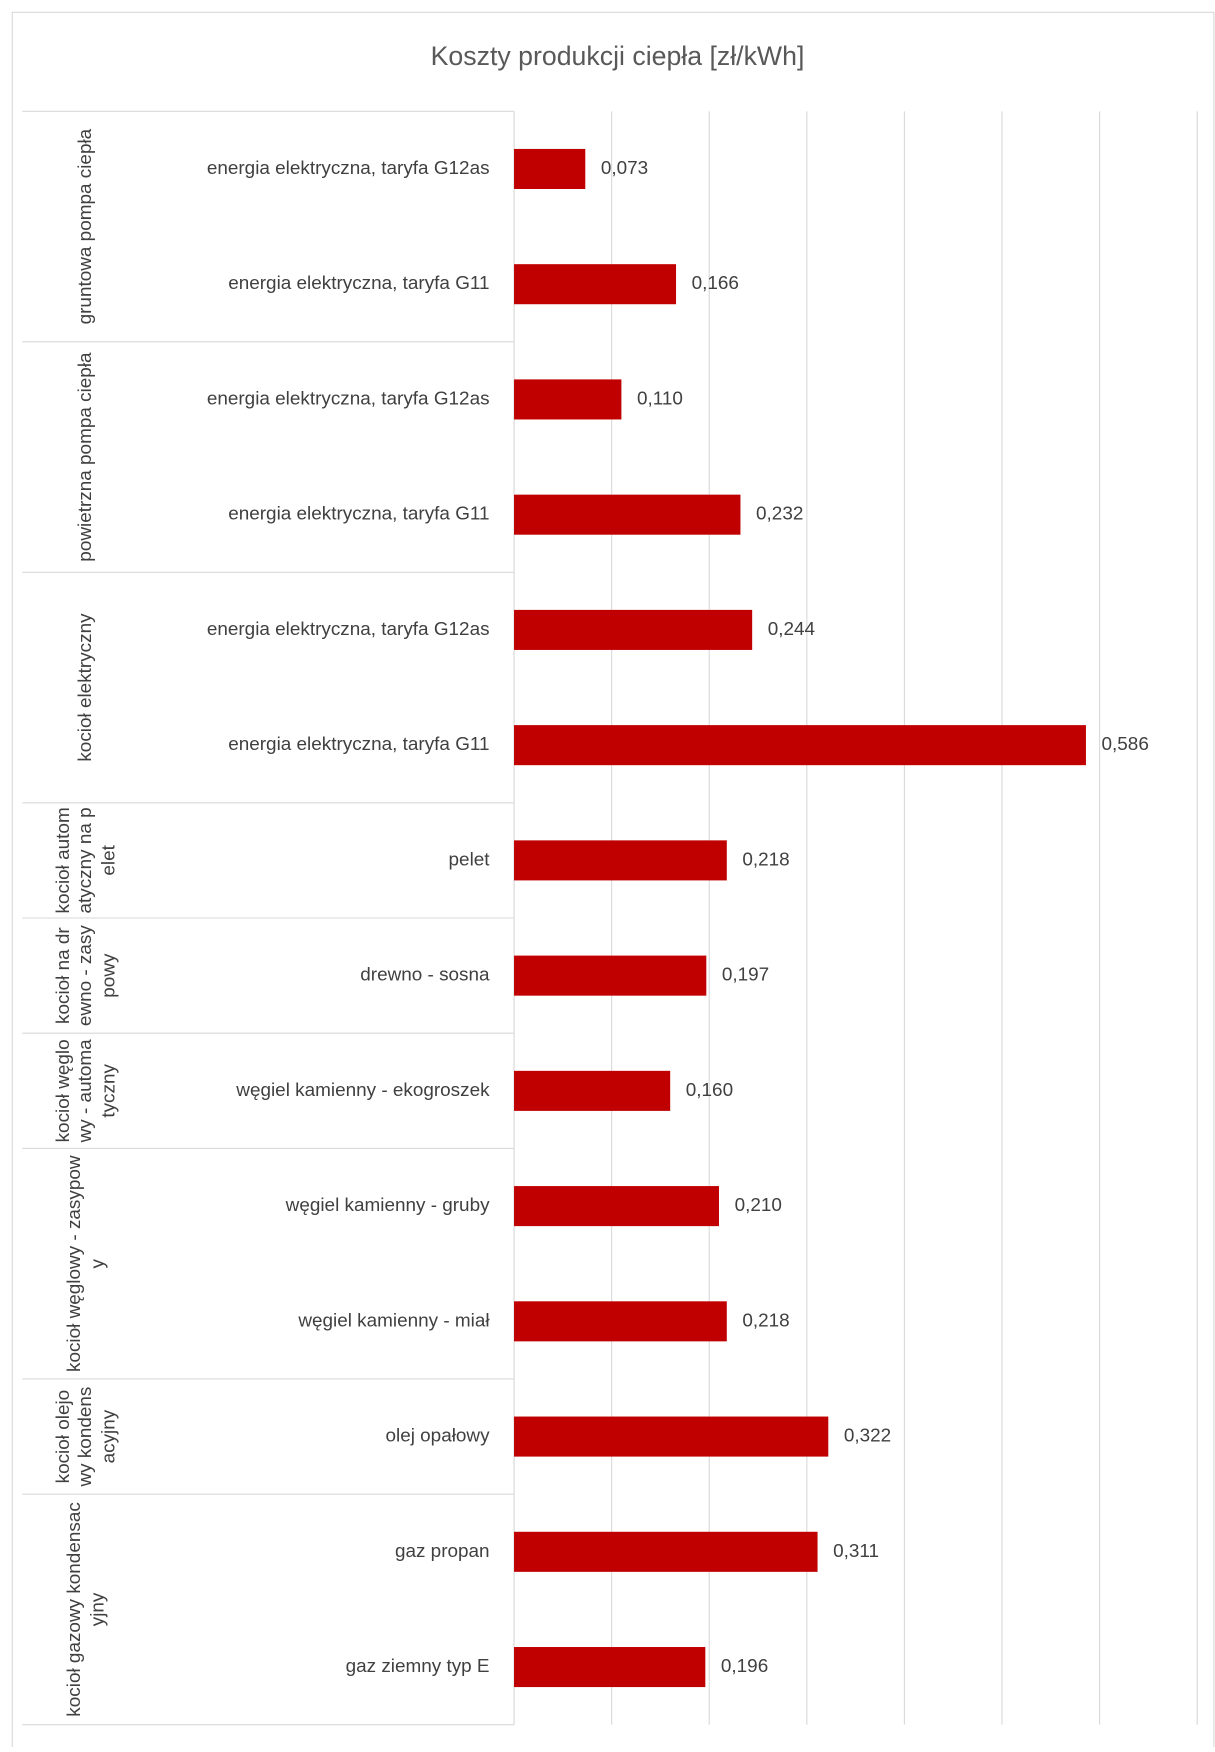 The height and width of the screenshot is (1752, 1215). I want to click on group-label: kocioł elektryczny, so click(85, 687).